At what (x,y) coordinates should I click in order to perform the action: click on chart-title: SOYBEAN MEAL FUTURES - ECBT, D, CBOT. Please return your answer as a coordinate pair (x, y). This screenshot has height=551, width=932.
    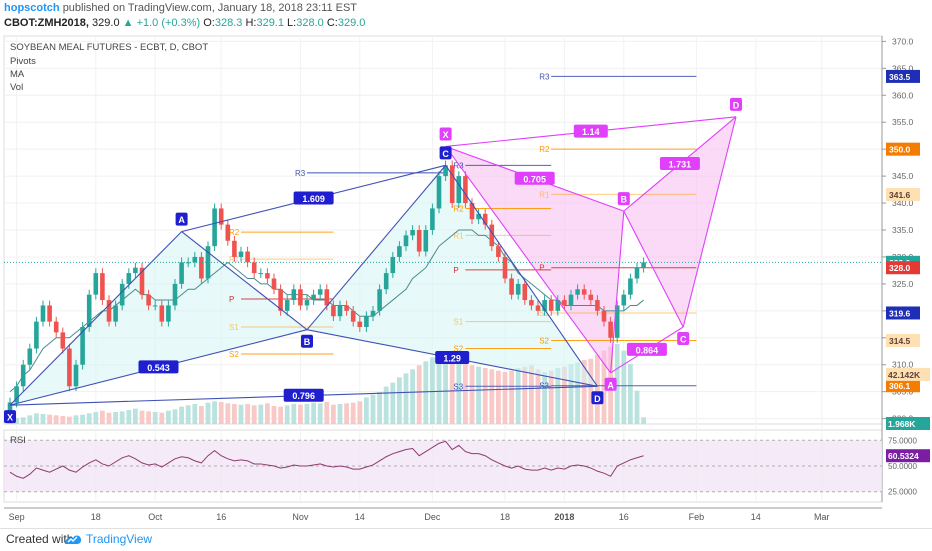
    Looking at the image, I should click on (109, 47).